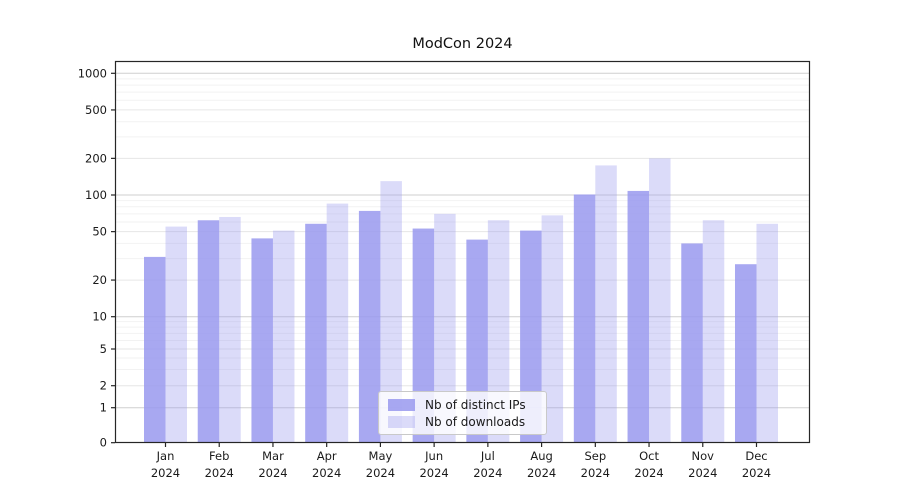 This screenshot has height=500, width=900. I want to click on legend-item-downloads: Nb of downloads, so click(462, 421).